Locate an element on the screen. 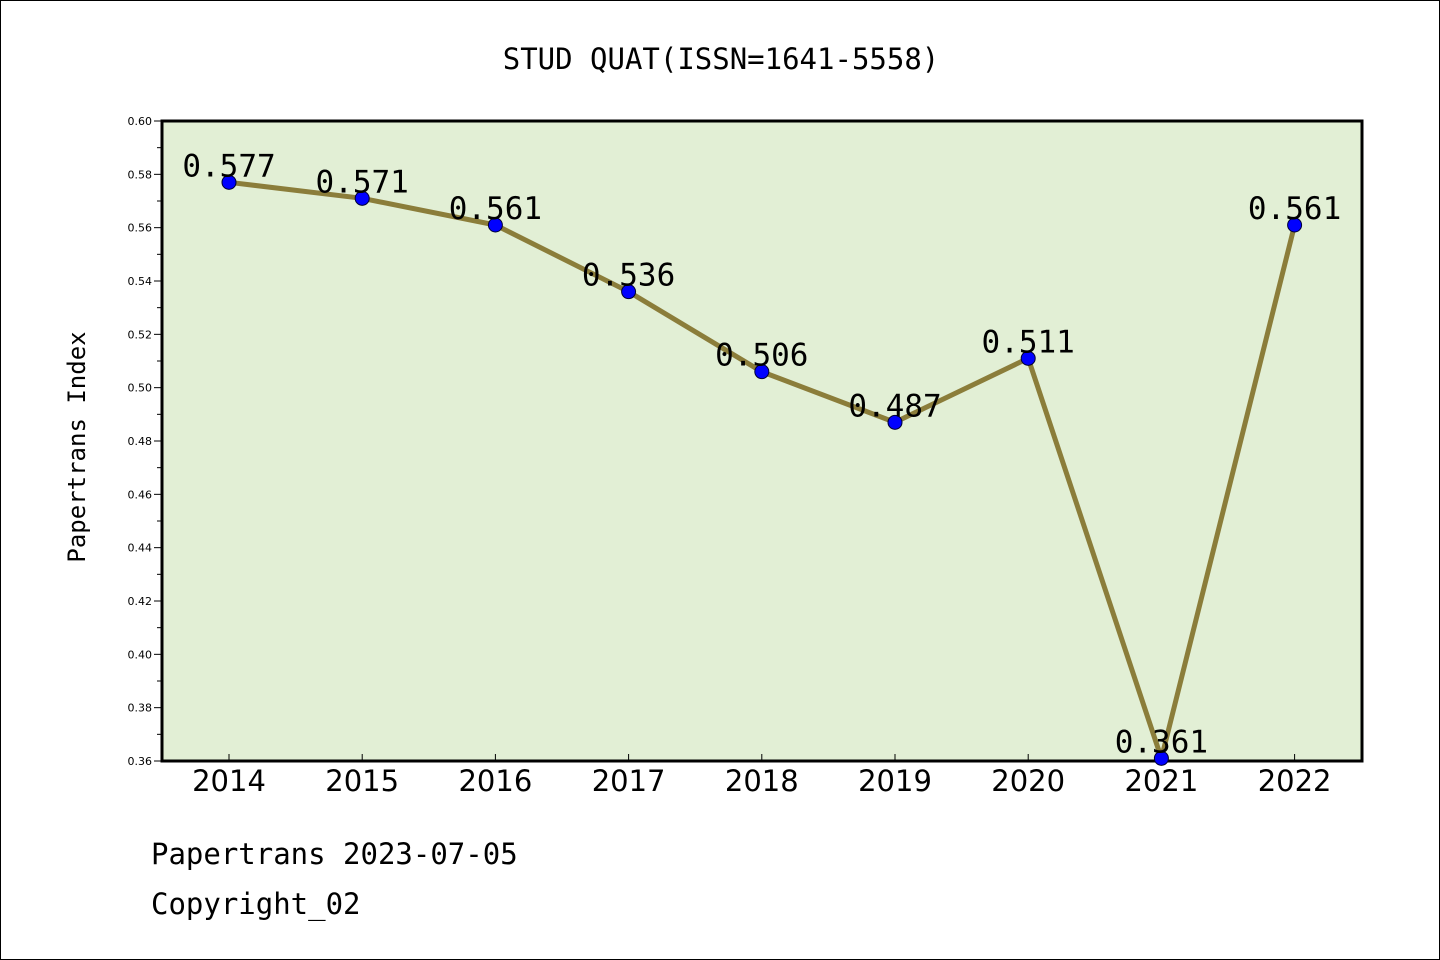 The height and width of the screenshot is (960, 1440). y-tick-label: 0.46 is located at coordinates (140, 494).